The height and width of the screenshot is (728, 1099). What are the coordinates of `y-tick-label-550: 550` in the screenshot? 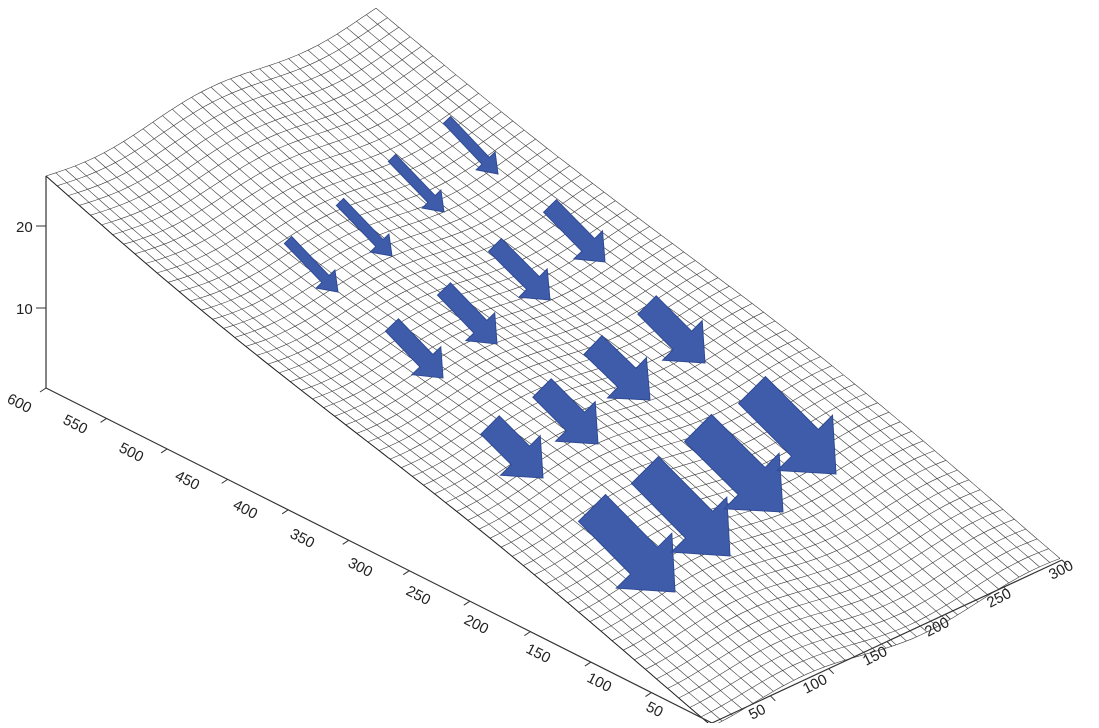 It's located at (75, 424).